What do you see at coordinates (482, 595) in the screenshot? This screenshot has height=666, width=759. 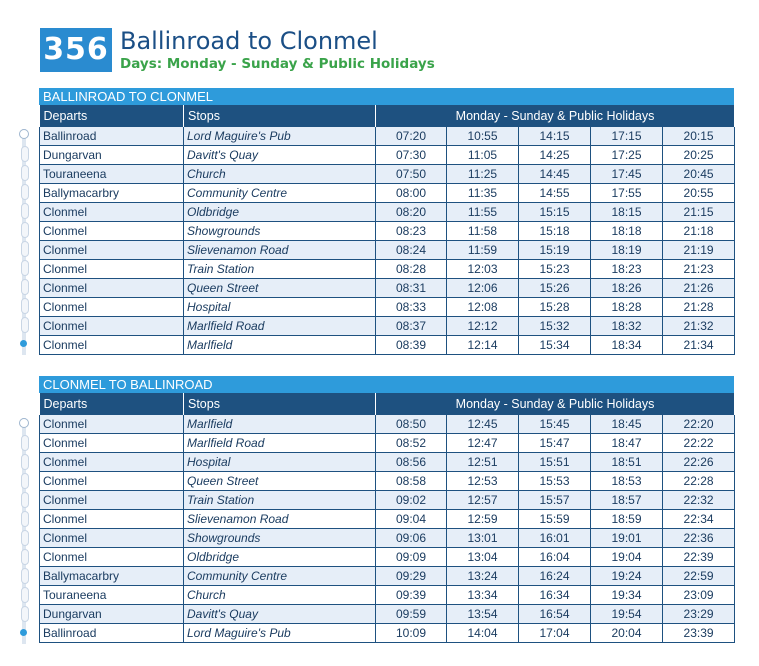 I see `time-cell: 13:34` at bounding box center [482, 595].